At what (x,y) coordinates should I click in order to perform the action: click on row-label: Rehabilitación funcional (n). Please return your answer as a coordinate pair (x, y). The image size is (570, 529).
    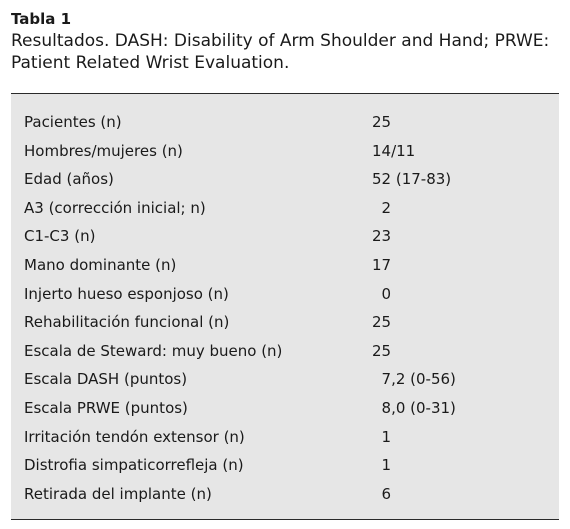
    Looking at the image, I should click on (127, 322).